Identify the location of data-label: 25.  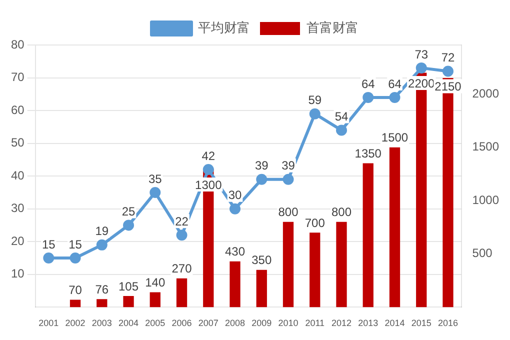
(129, 211).